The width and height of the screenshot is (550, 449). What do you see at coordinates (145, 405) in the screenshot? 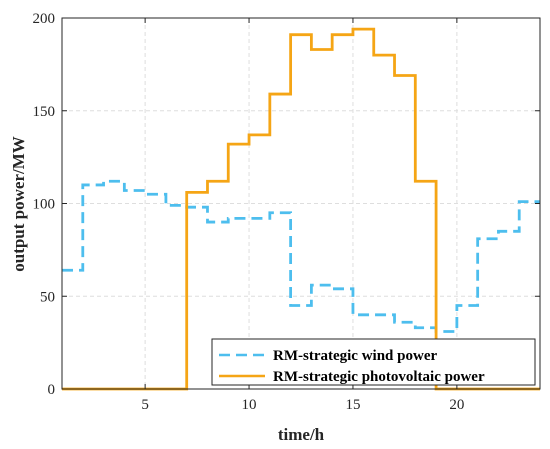
I see `x-tick-label: 5` at bounding box center [145, 405].